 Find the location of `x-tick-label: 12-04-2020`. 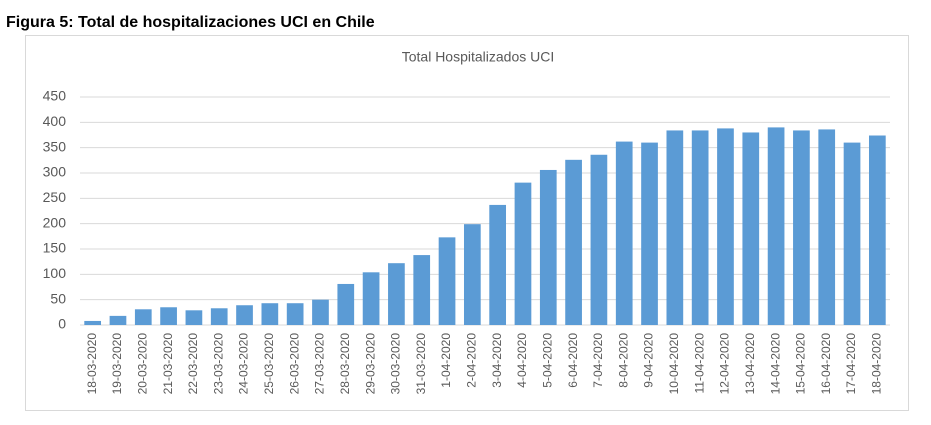

x-tick-label: 12-04-2020 is located at coordinates (725, 364).